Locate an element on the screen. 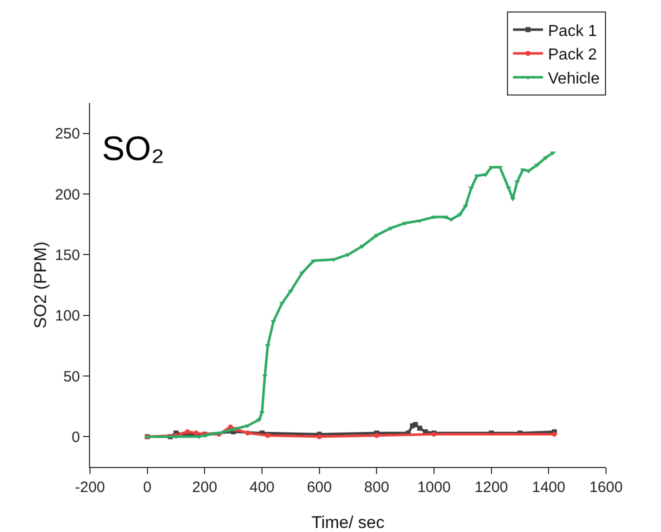 Image resolution: width=661 pixels, height=532 pixels. x-tick-label: 1000 is located at coordinates (434, 487).